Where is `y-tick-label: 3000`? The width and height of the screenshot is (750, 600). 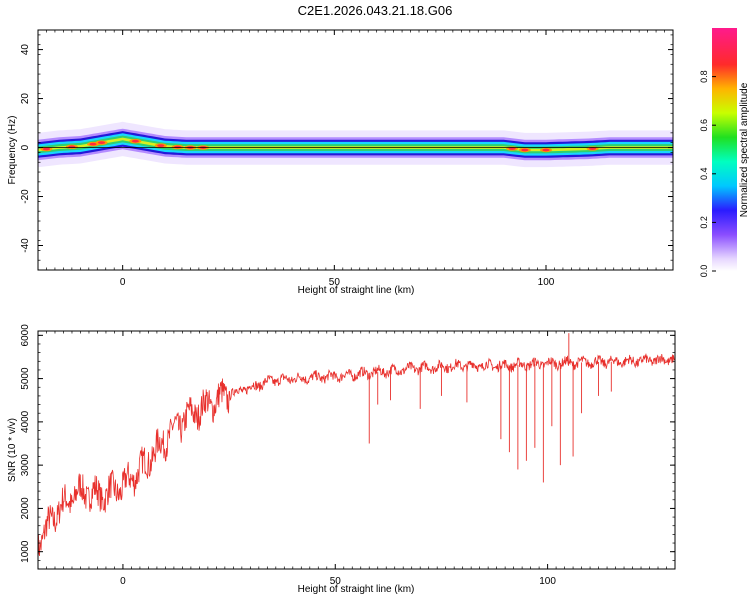 y-tick-label: 3000 is located at coordinates (25, 465).